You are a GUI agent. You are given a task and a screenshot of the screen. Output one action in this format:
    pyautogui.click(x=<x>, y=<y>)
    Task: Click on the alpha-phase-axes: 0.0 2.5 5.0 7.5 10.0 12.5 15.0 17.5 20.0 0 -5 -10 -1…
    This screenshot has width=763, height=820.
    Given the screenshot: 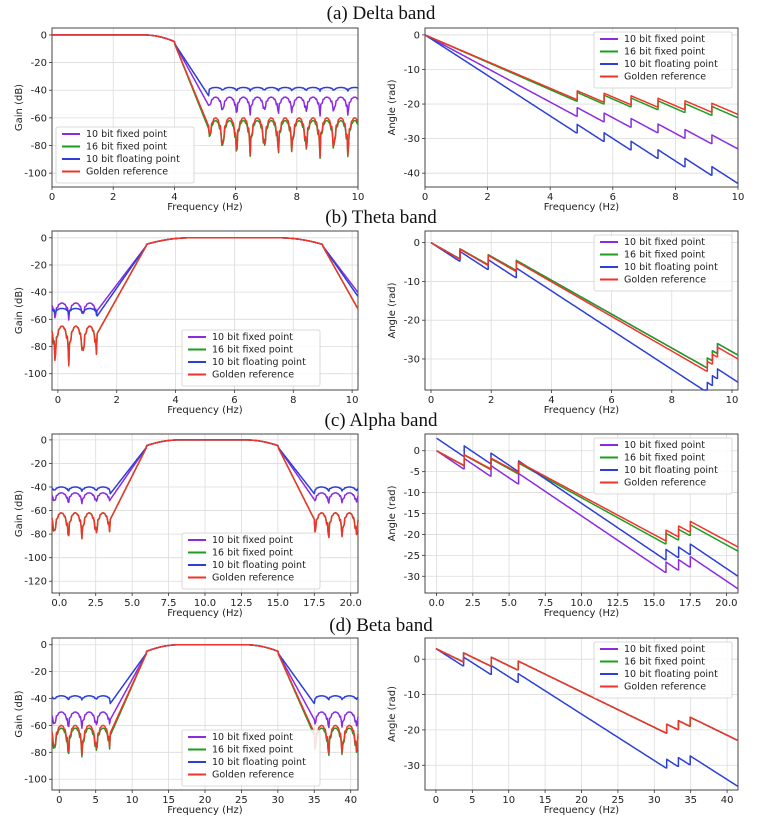 What is the action you would take?
    pyautogui.click(x=563, y=526)
    